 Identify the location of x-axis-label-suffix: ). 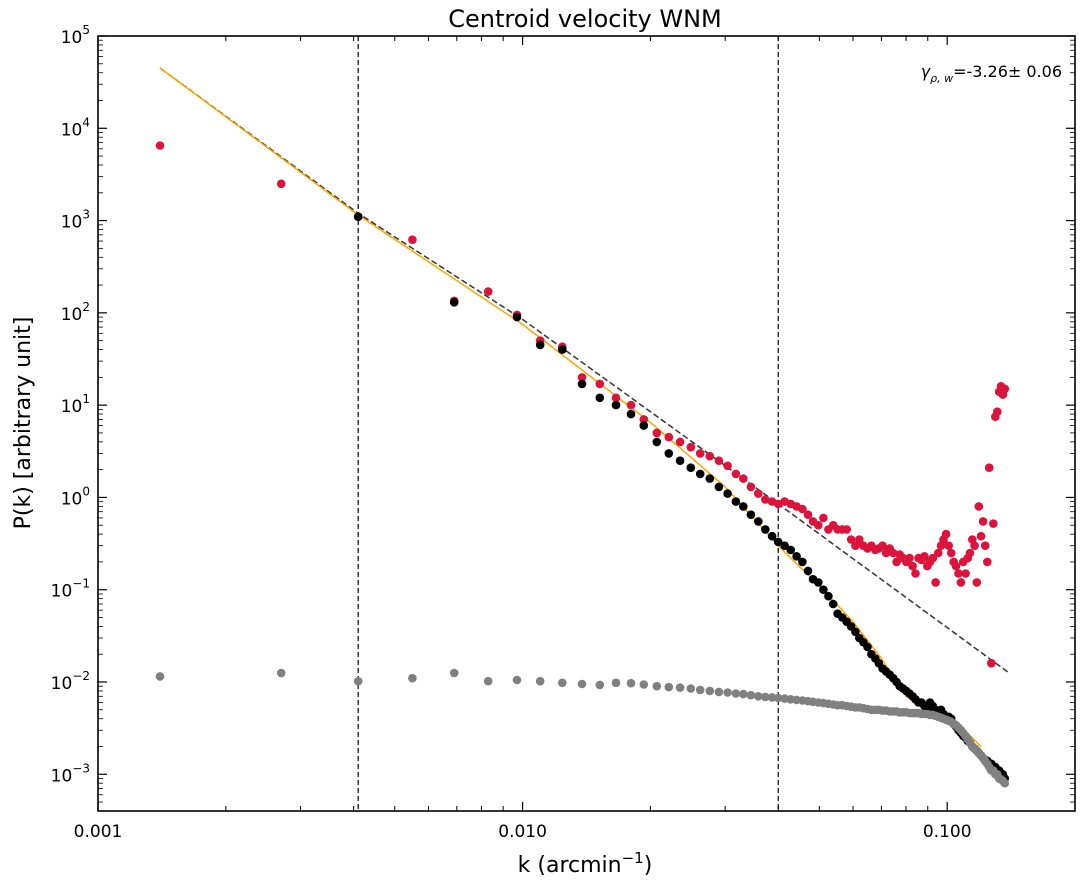
(648, 865).